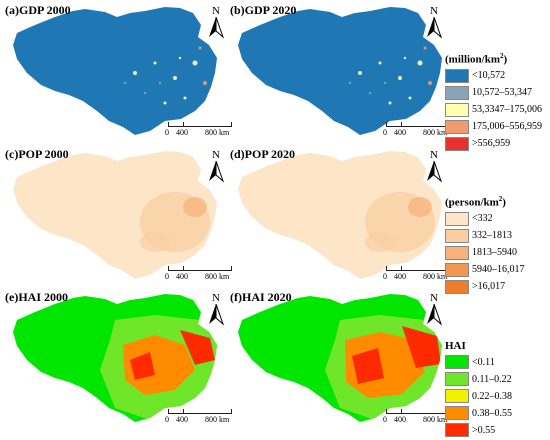  I want to click on legend-item: 53,3347–175,006, so click(493, 109).